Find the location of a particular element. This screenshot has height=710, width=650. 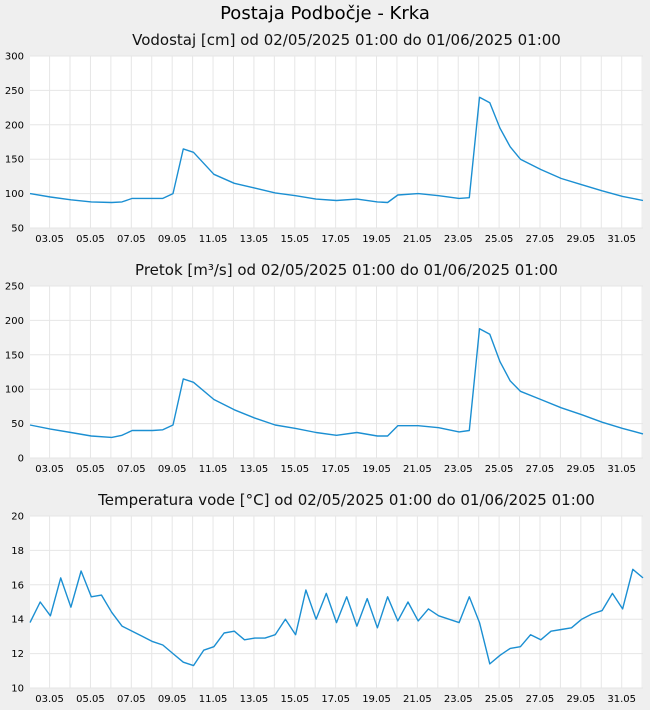

y-tick-label: 14 is located at coordinates (17, 620).